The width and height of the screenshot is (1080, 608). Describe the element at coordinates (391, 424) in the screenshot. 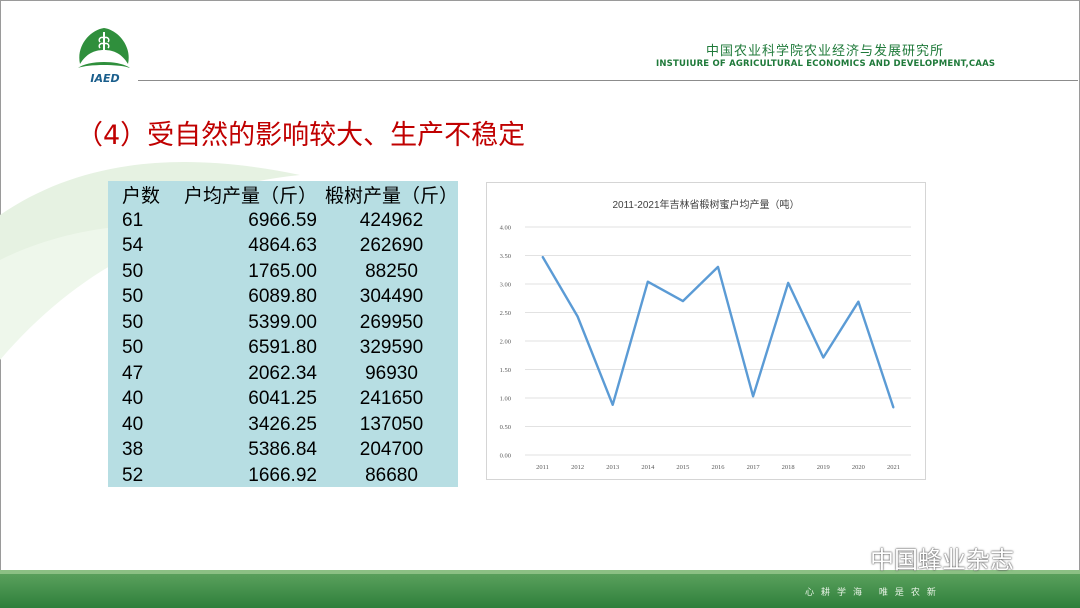

I see `cell-linden-yield: 137050` at that location.